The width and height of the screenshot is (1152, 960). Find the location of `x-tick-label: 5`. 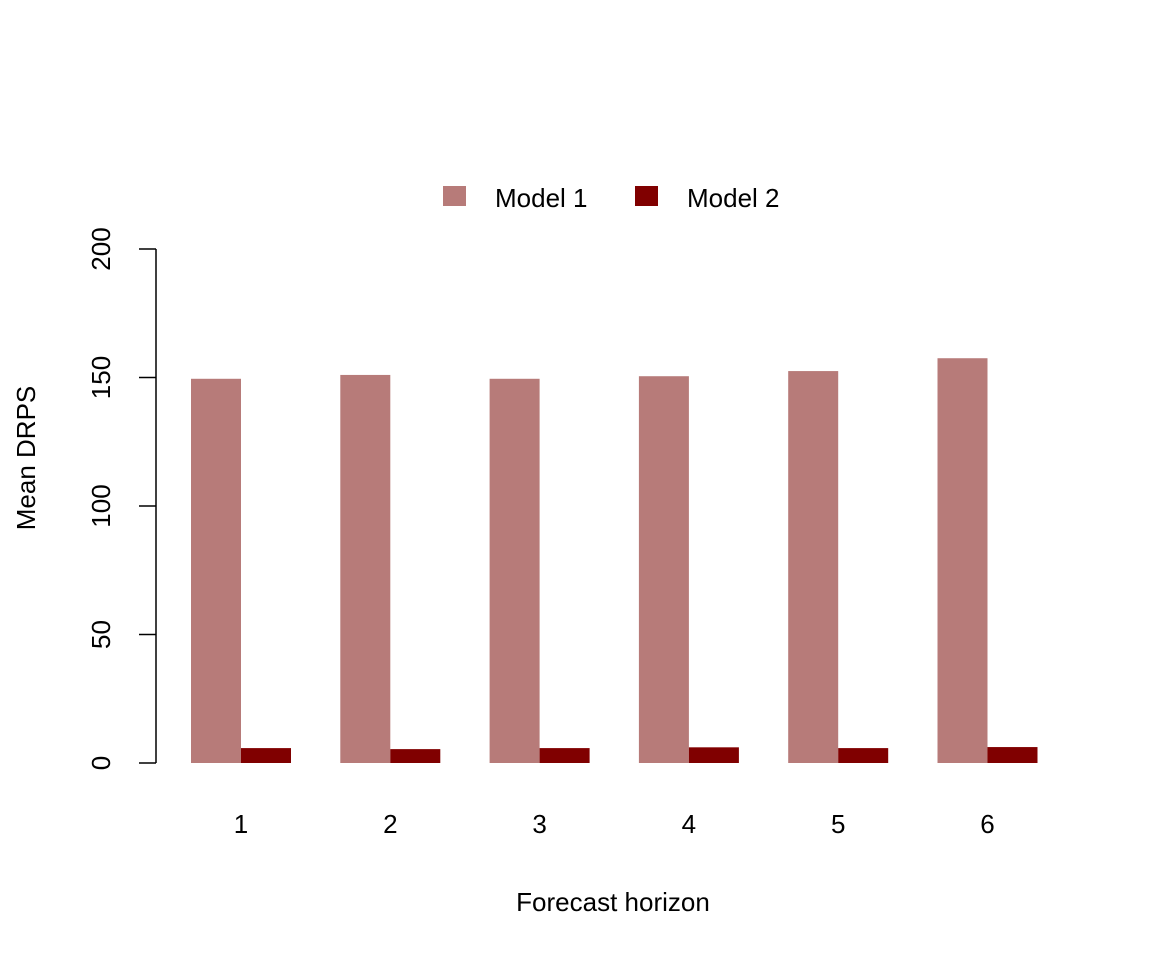

x-tick-label: 5 is located at coordinates (838, 824).